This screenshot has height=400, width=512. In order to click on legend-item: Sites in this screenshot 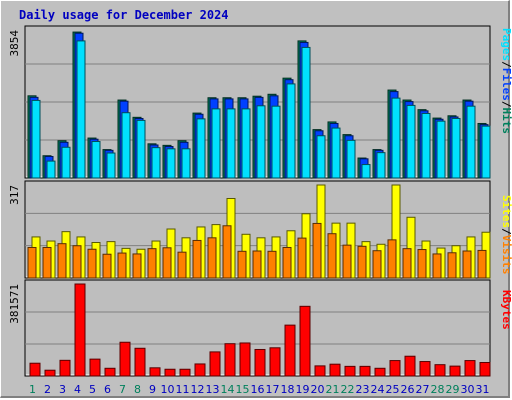, I will do `click(506, 211)`.